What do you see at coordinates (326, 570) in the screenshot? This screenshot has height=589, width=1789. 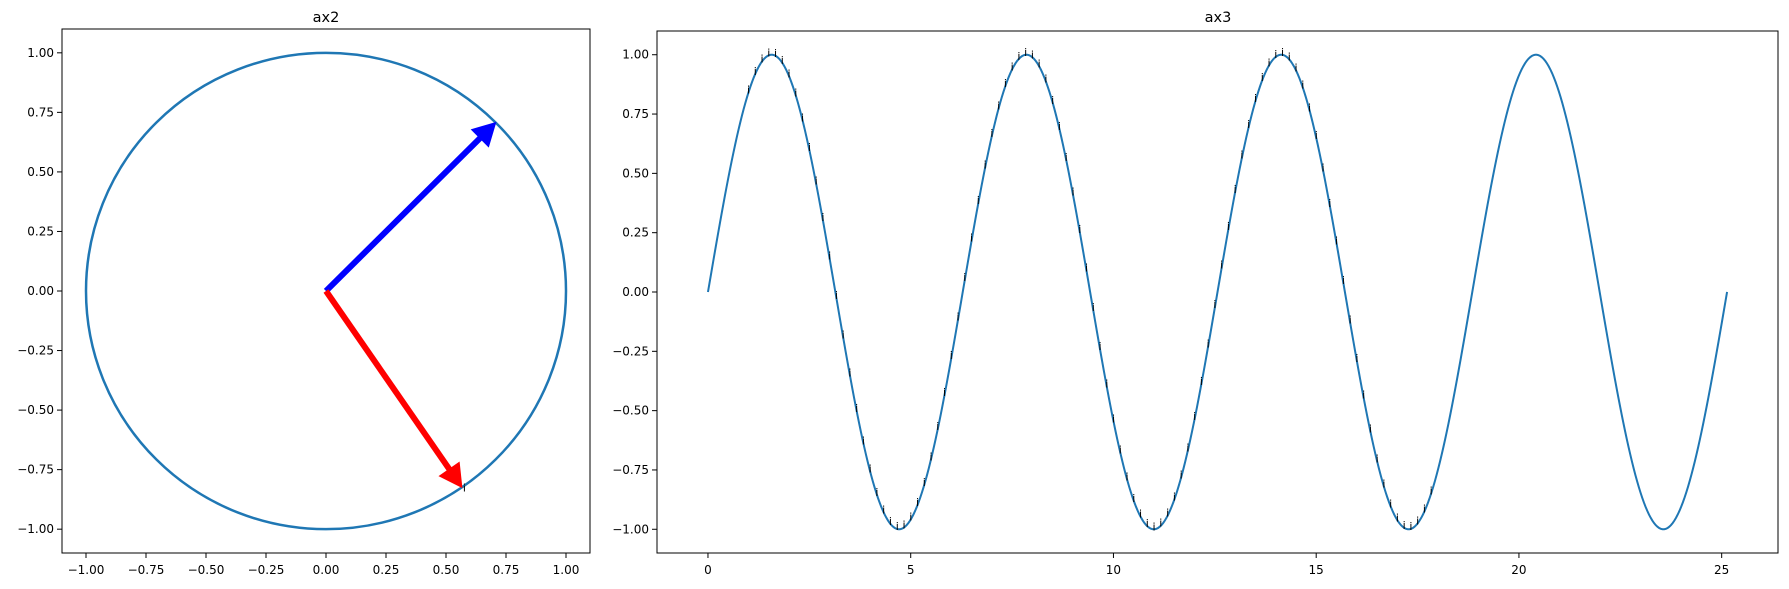 I see `ax2-xtick-label: 0.00` at bounding box center [326, 570].